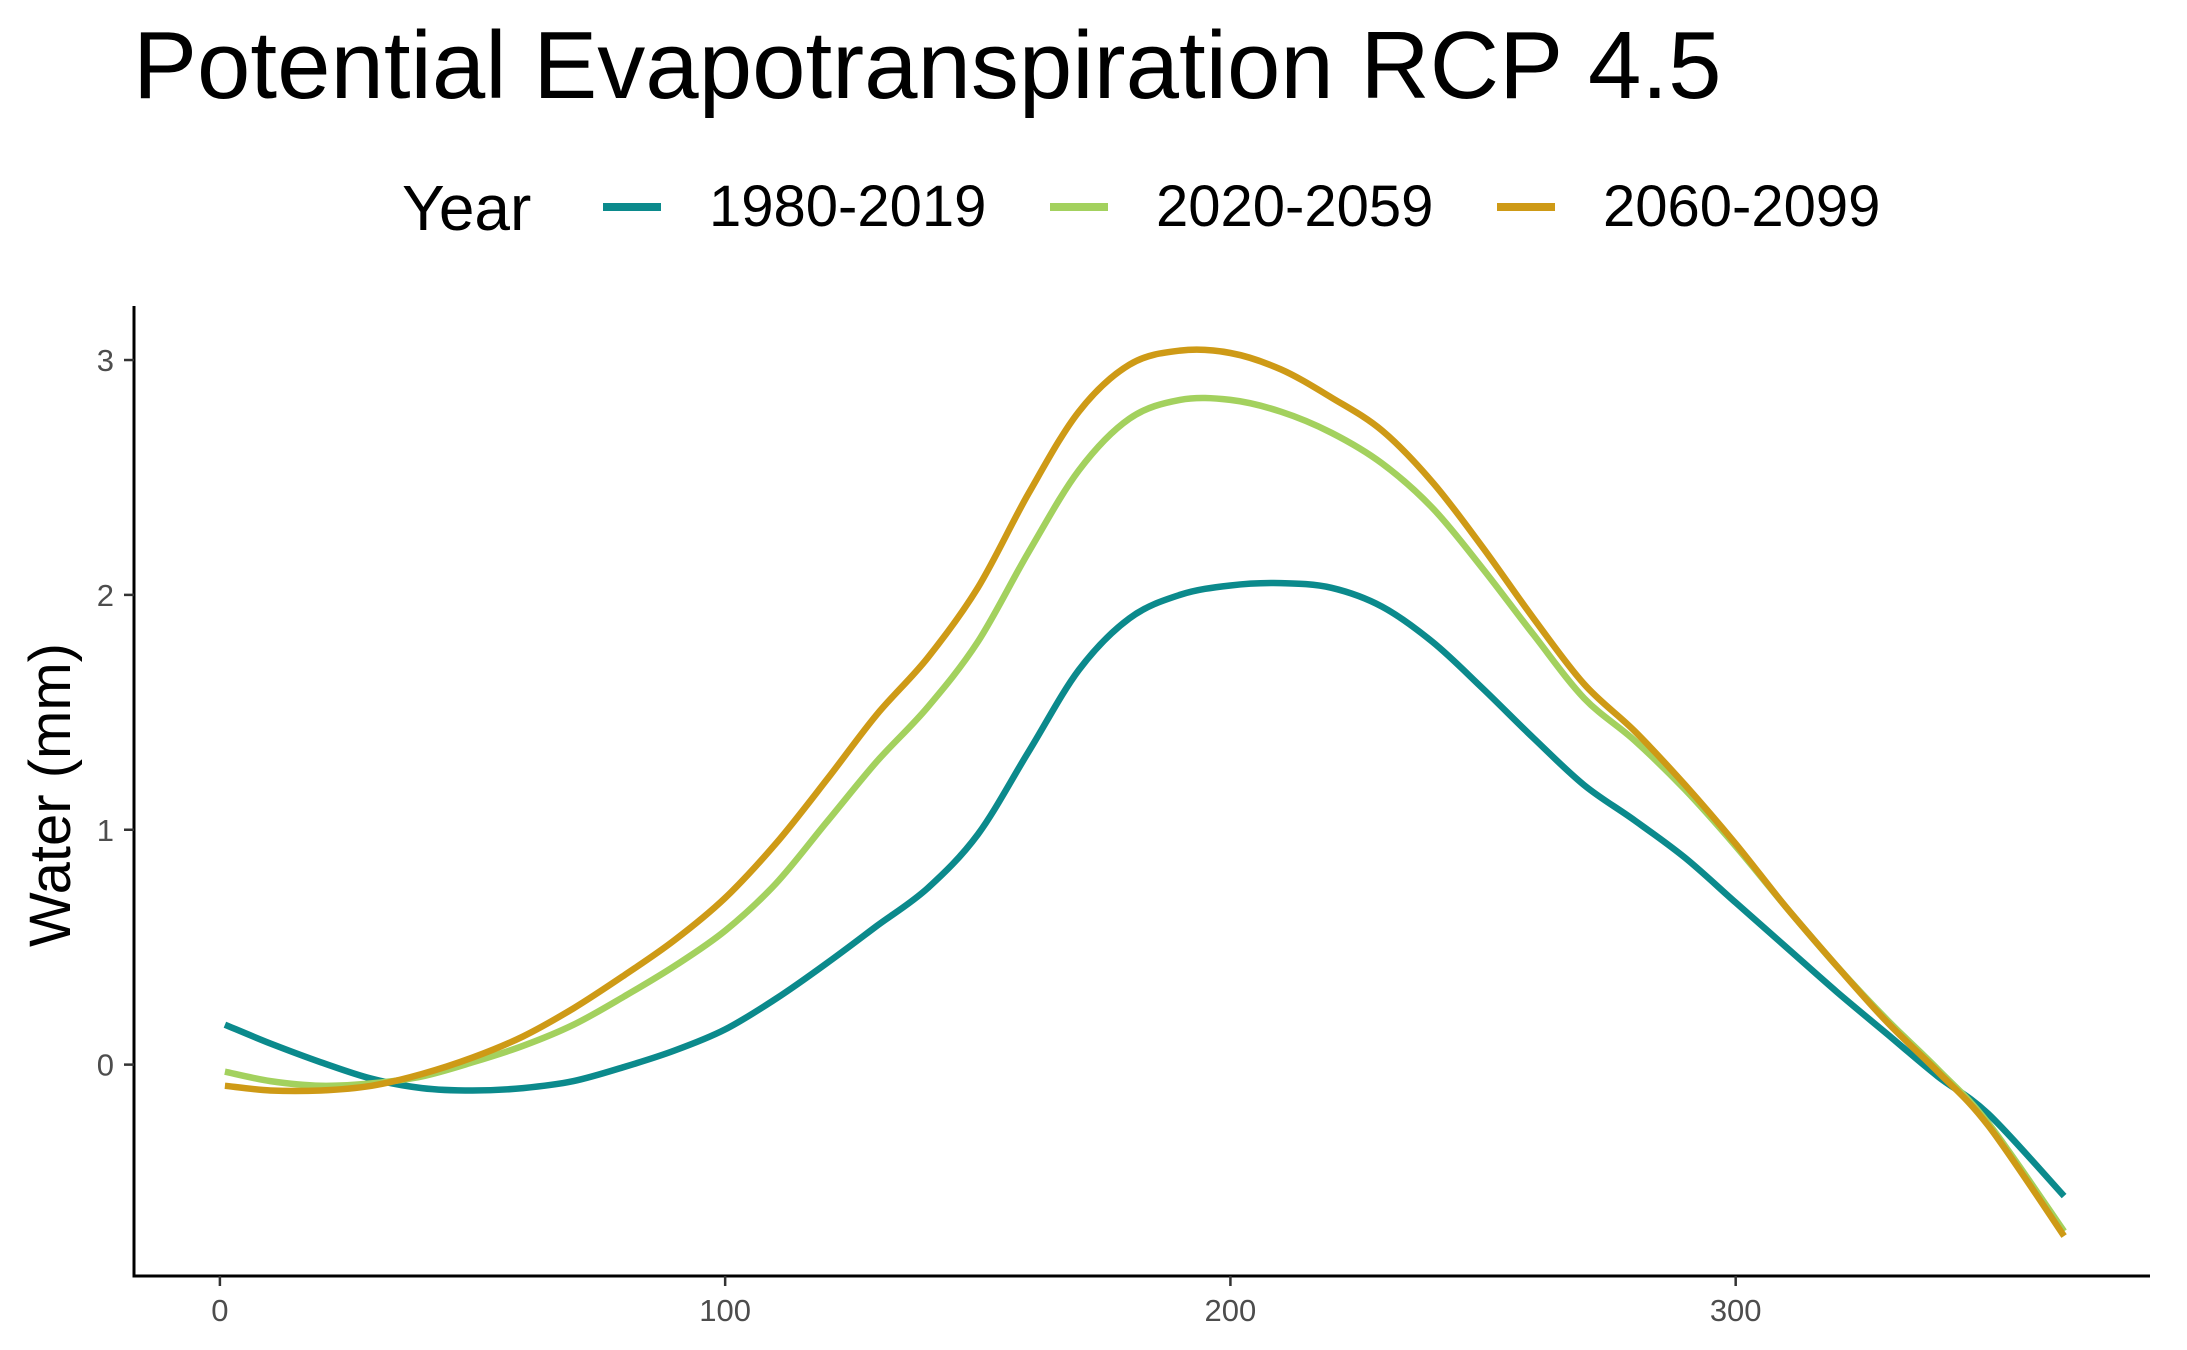  What do you see at coordinates (466, 208) in the screenshot?
I see `legend-title: Year` at bounding box center [466, 208].